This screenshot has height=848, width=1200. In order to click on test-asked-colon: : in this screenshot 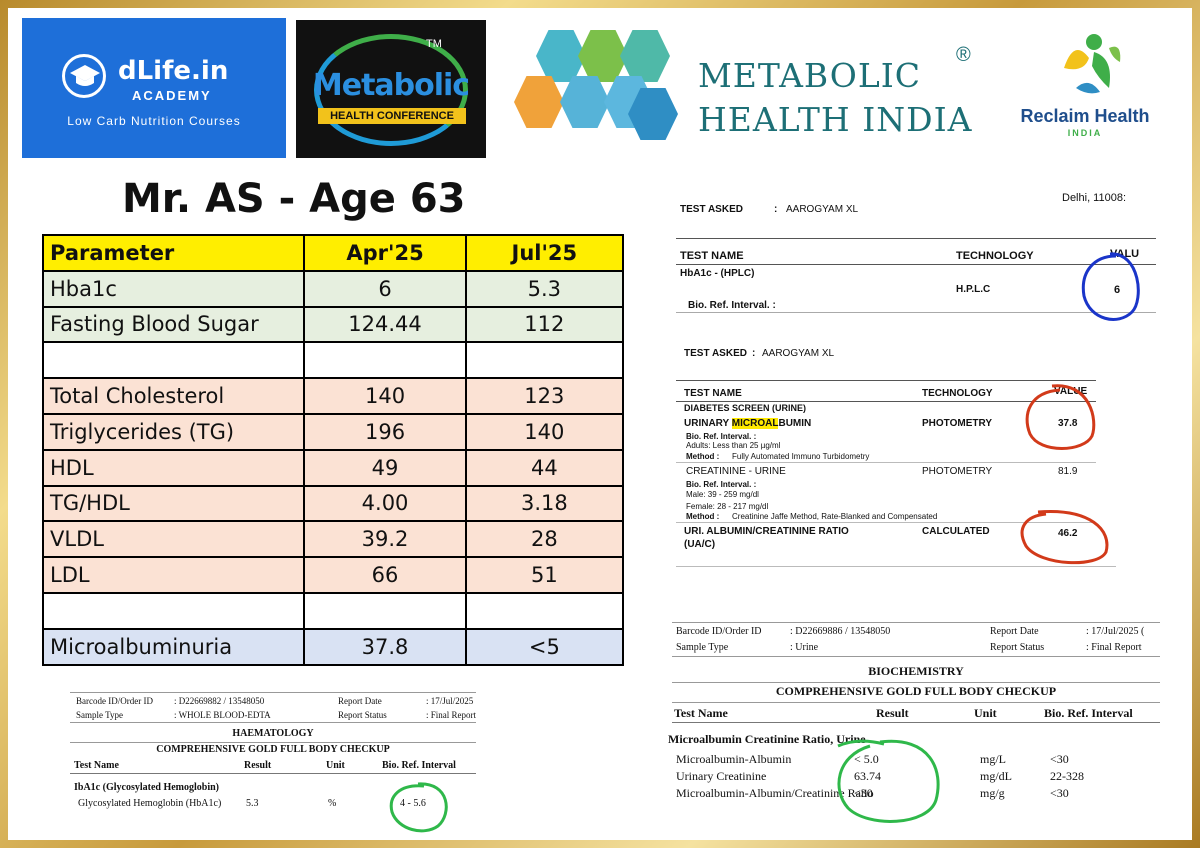, I will do `click(776, 209)`.